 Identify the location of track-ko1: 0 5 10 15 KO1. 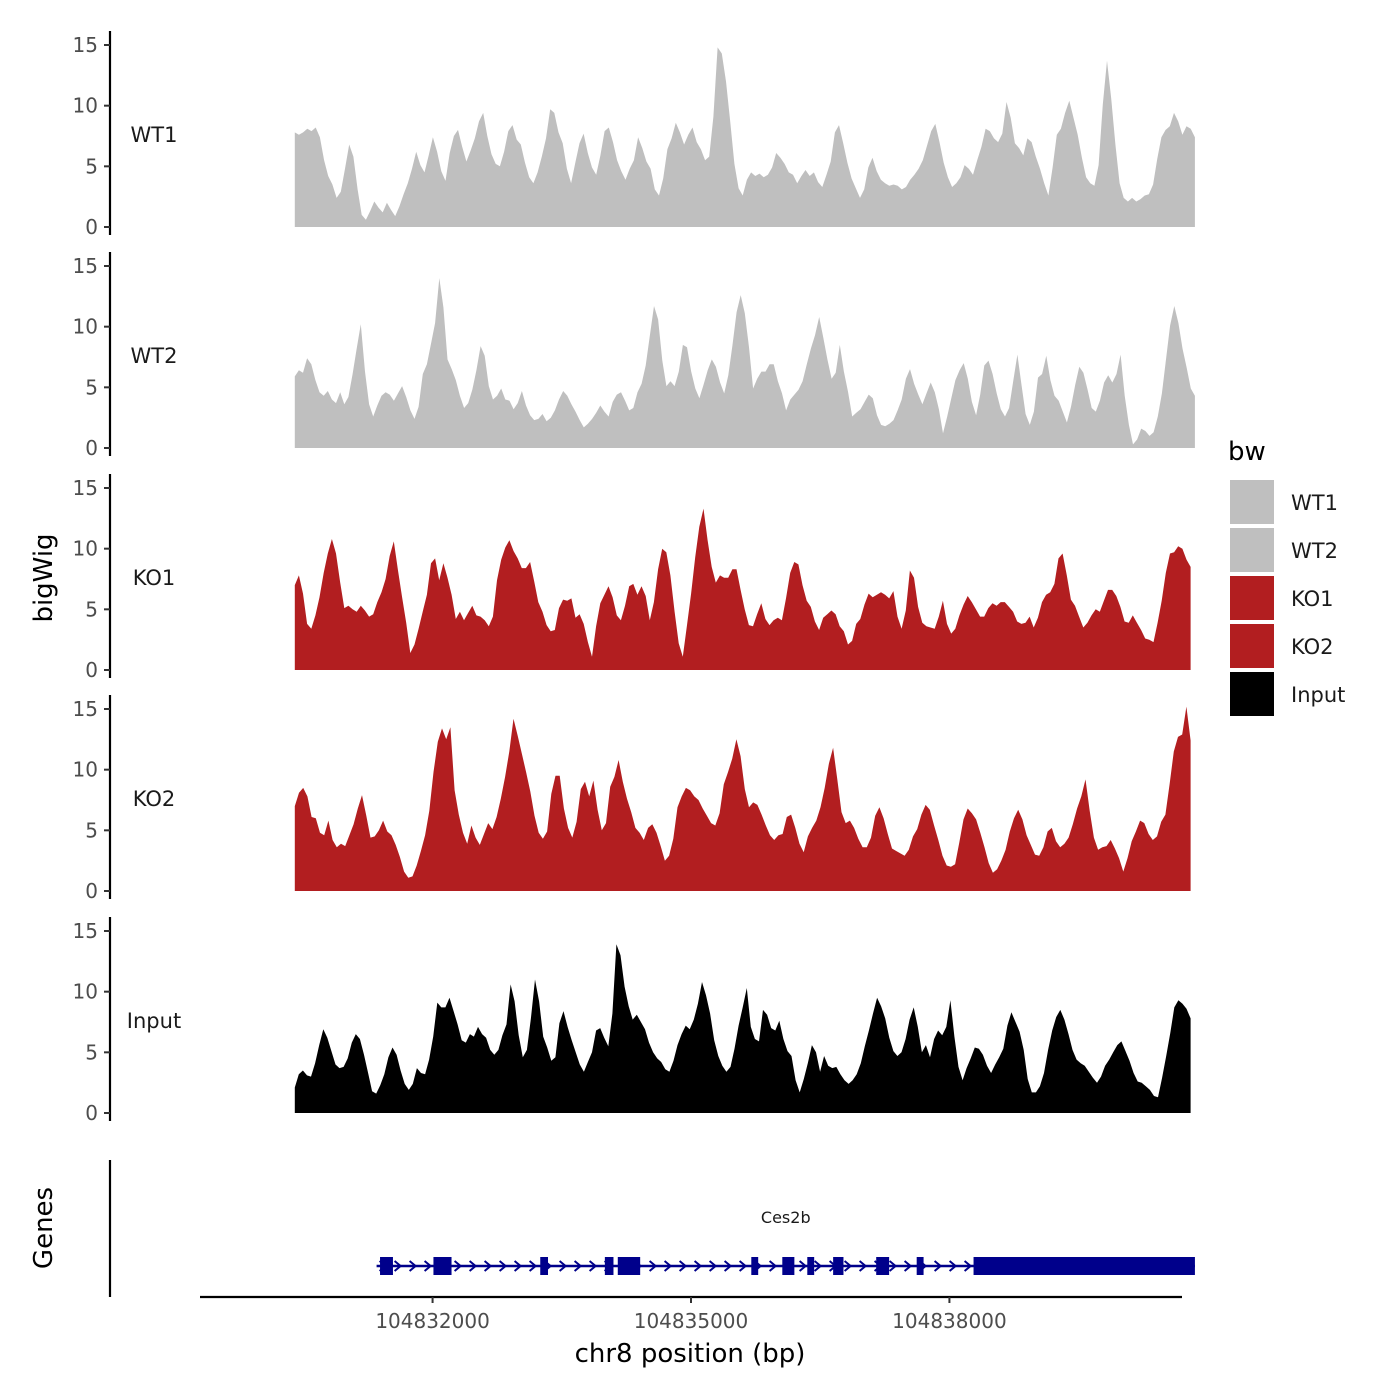
(632, 578).